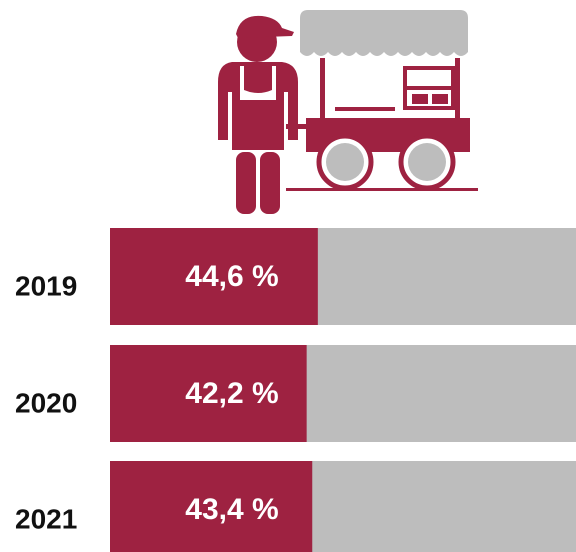 The height and width of the screenshot is (552, 576). What do you see at coordinates (231, 393) in the screenshot?
I see `value-label: 42,2 %` at bounding box center [231, 393].